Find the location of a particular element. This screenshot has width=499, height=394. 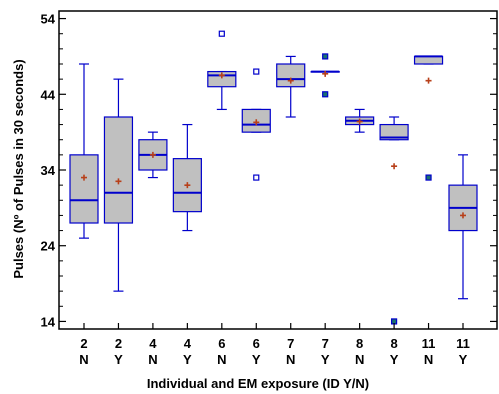

y-tick-label: 34 is located at coordinates (48, 170).